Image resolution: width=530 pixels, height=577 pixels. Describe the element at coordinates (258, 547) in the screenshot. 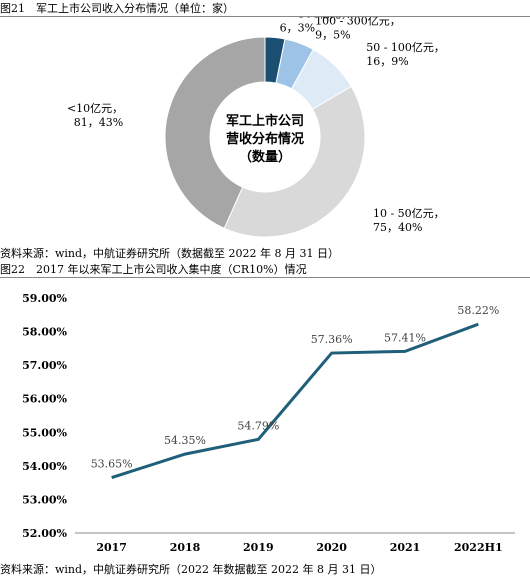

I see `xtick-2: 2019` at that location.